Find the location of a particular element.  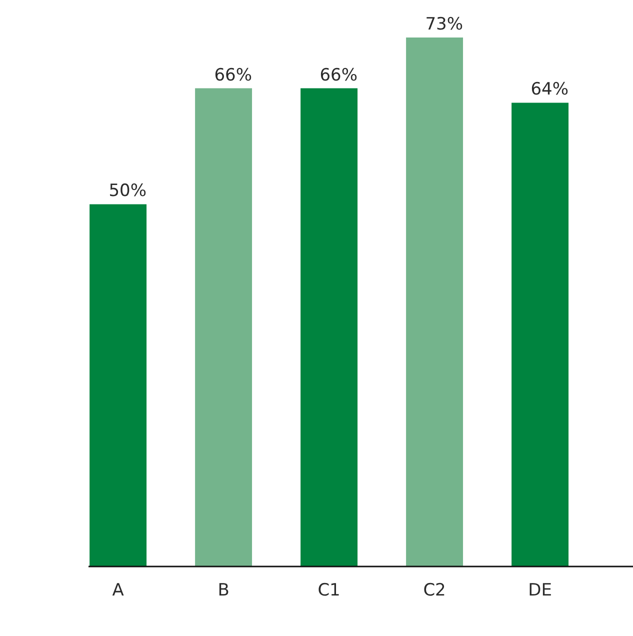

x-tick-label: DE is located at coordinates (540, 590).